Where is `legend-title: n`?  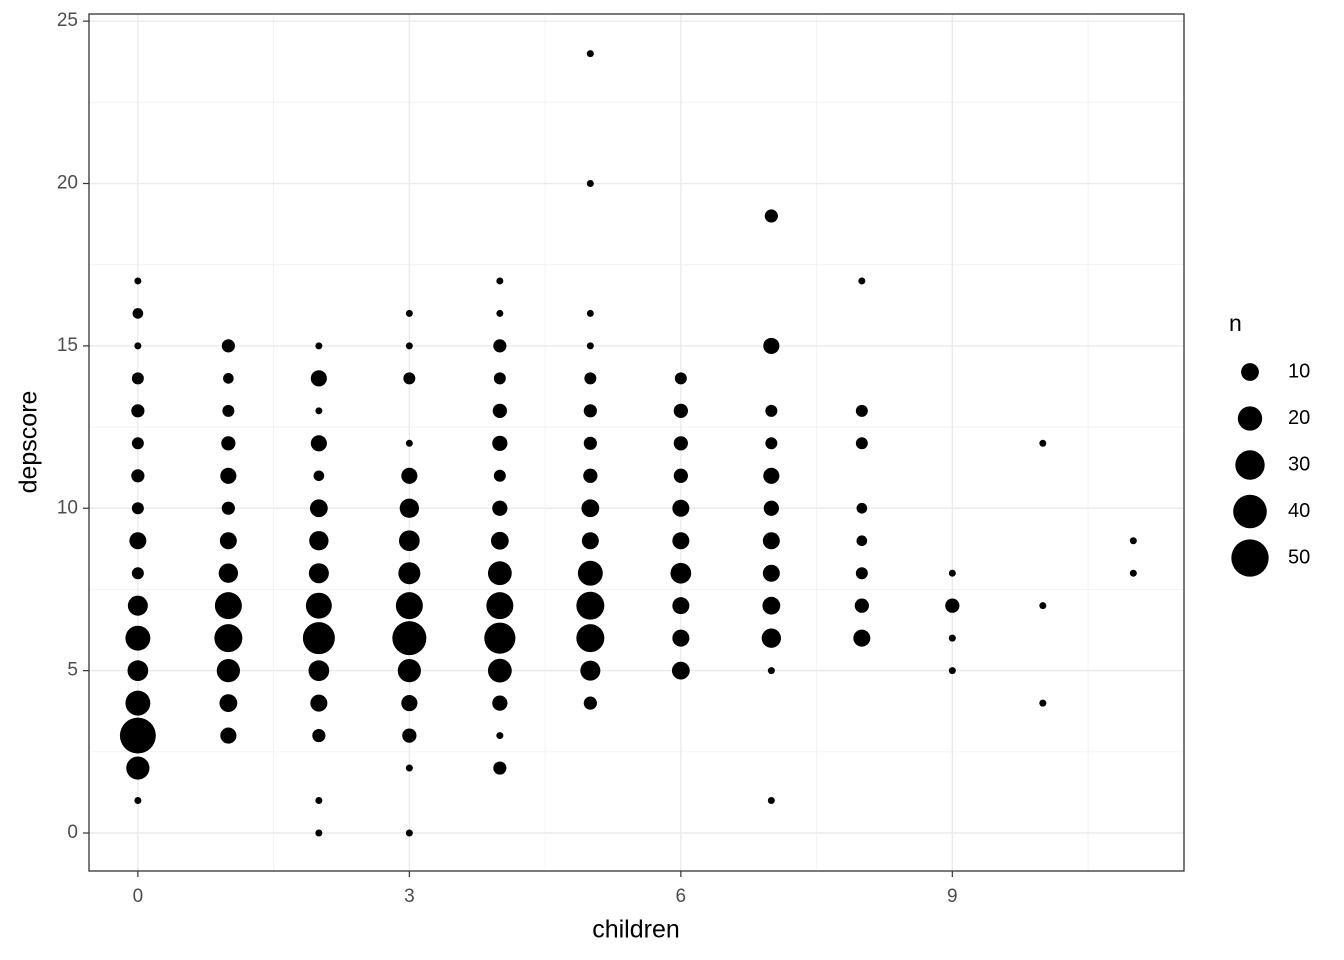
legend-title: n is located at coordinates (1235, 323).